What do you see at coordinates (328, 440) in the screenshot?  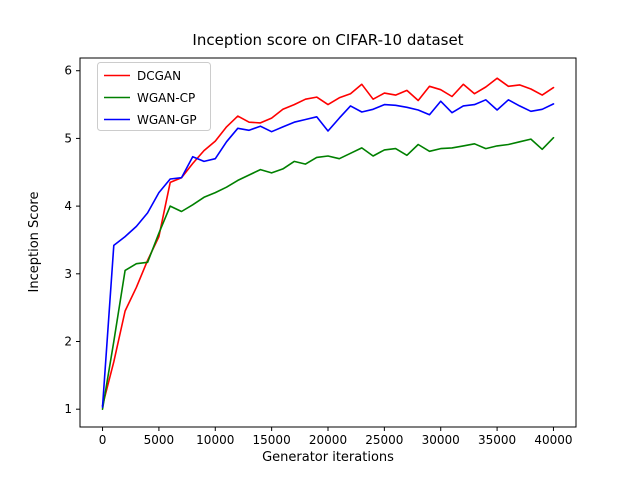 I see `x-tick-label: 20000` at bounding box center [328, 440].